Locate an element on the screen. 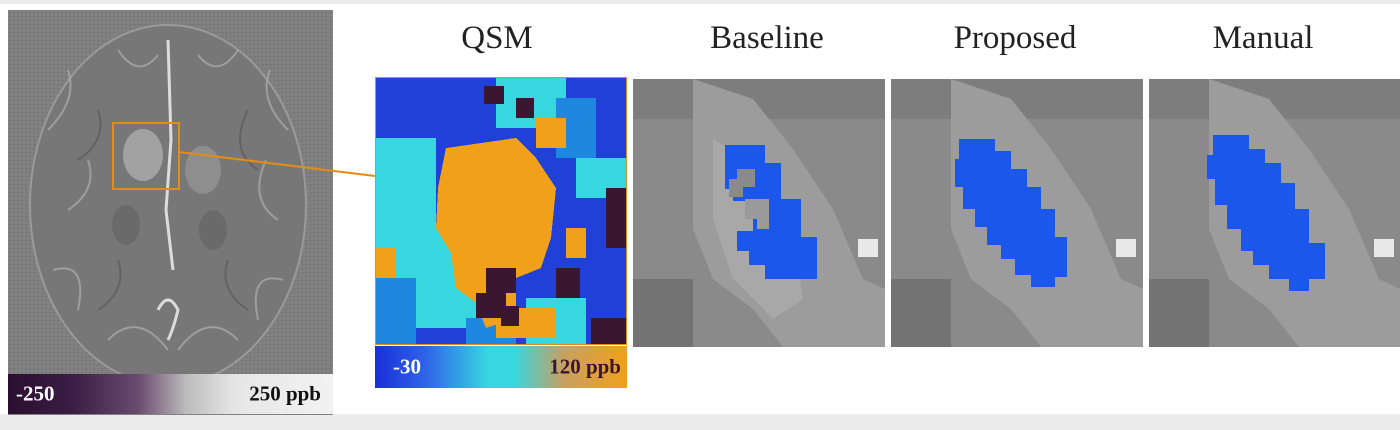  qsm-zoom-panel is located at coordinates (501, 211).